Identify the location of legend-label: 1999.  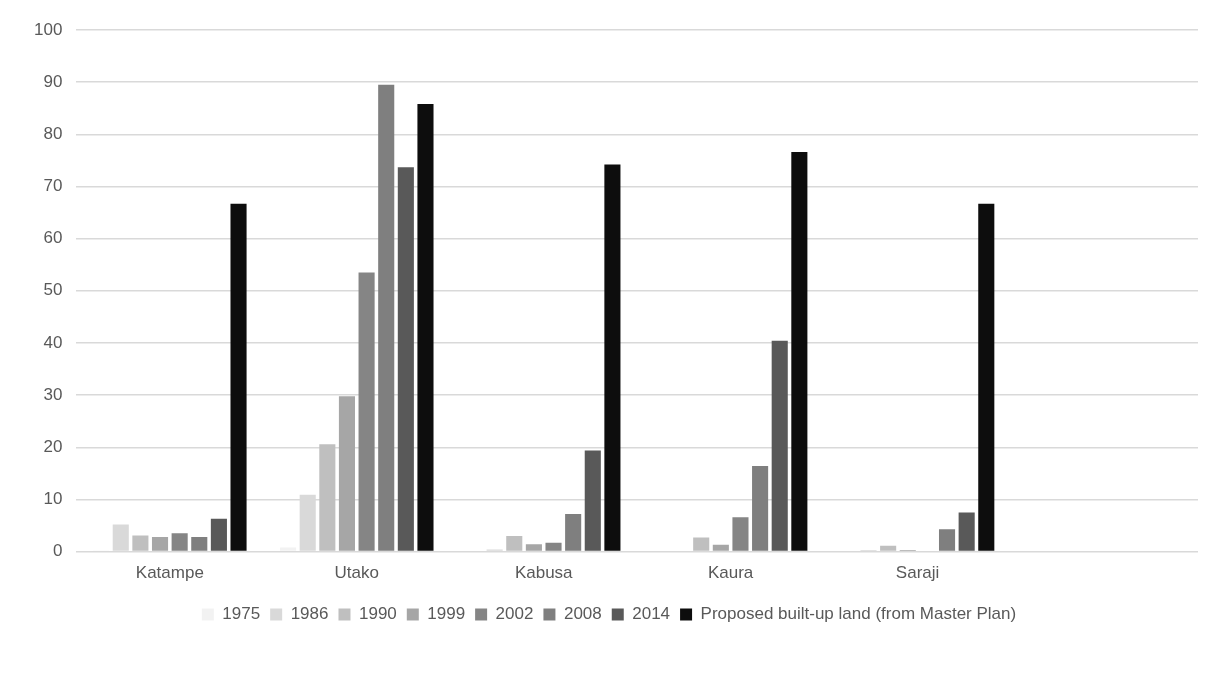
(446, 614).